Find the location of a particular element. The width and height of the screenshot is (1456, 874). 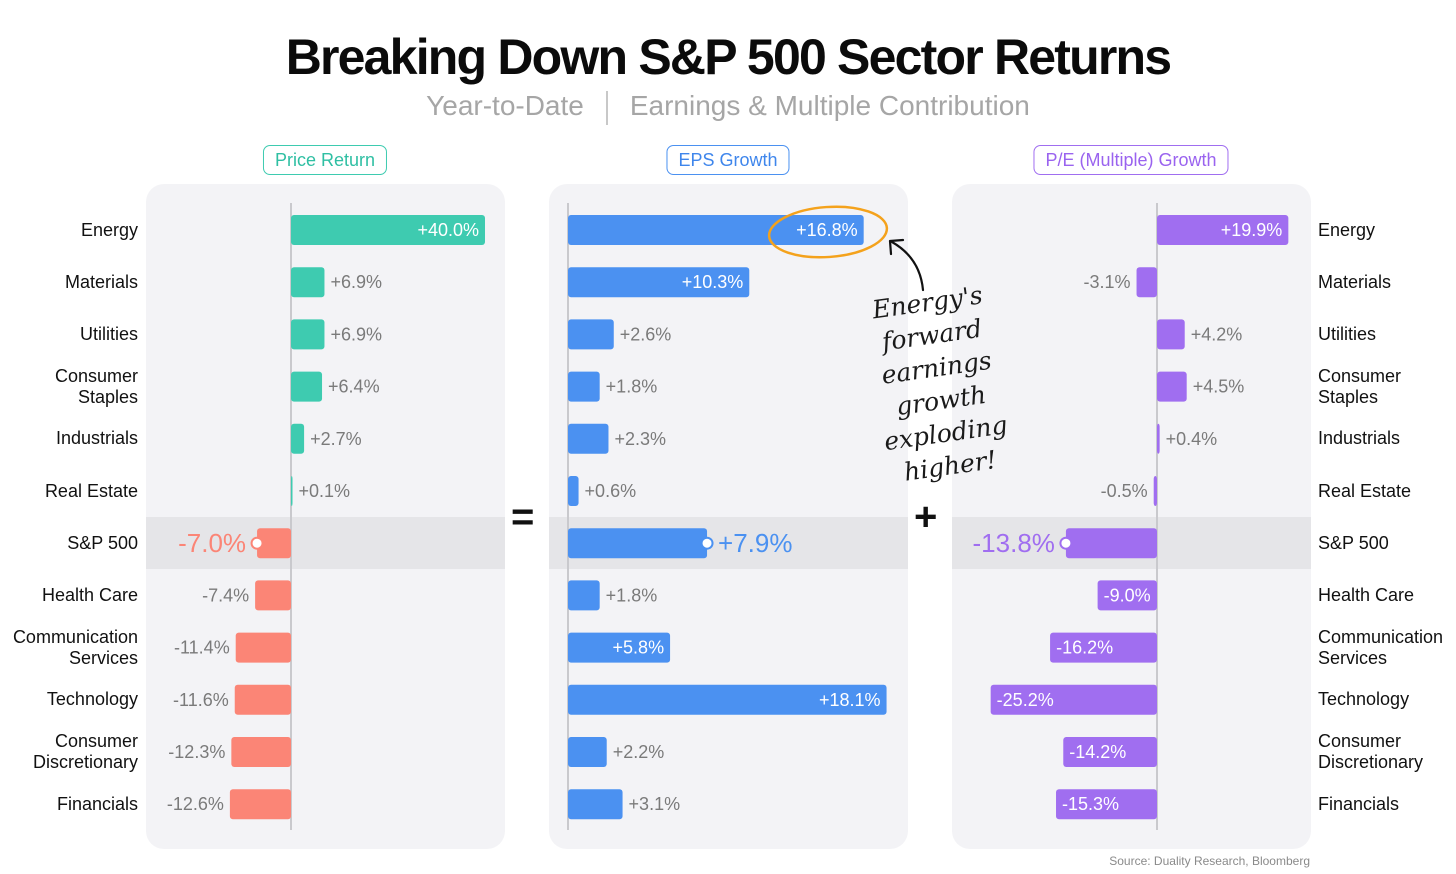

data-label: +2.7% is located at coordinates (336, 439).